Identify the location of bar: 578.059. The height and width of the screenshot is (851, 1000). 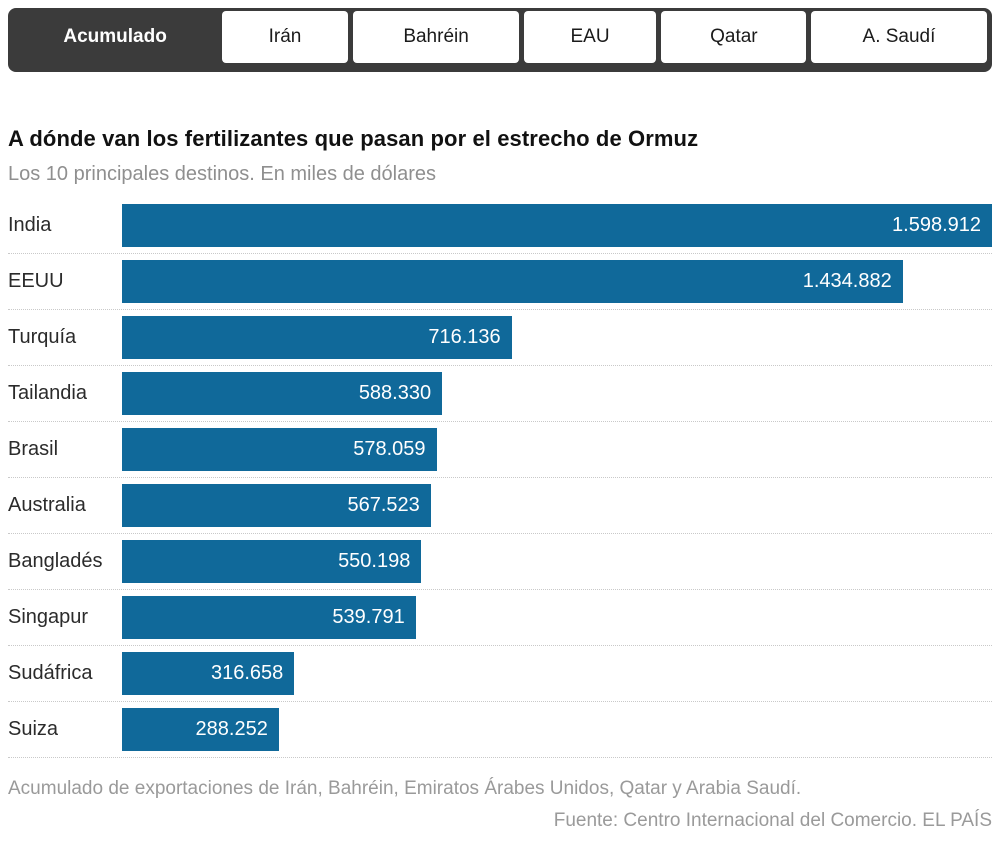
(279, 449).